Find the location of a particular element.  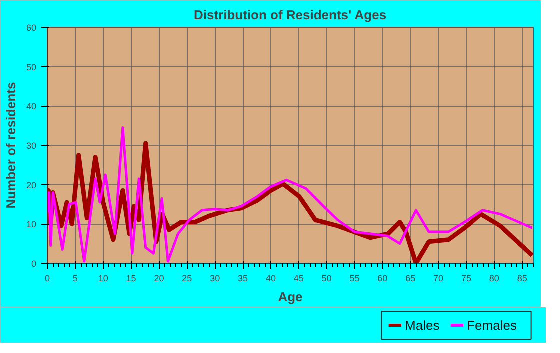

x-tick-label: 55 is located at coordinates (355, 279).